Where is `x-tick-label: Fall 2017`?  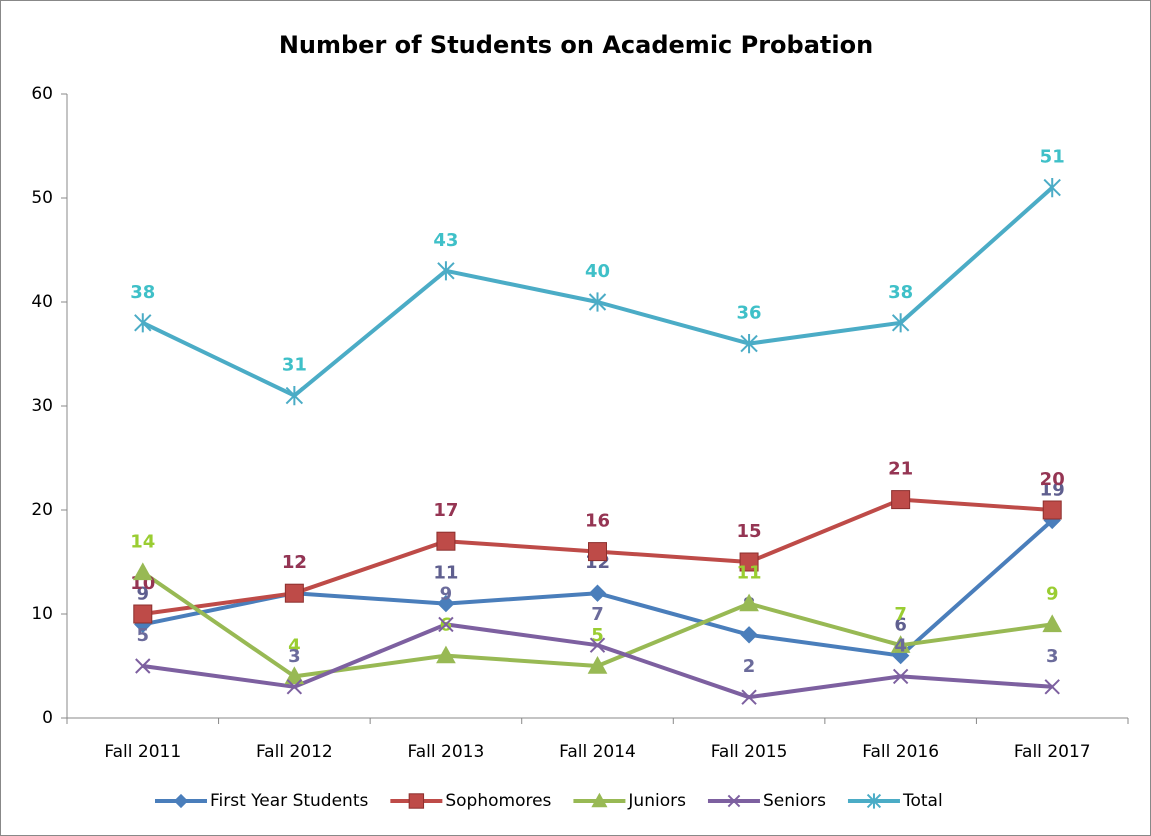
x-tick-label: Fall 2017 is located at coordinates (1052, 752).